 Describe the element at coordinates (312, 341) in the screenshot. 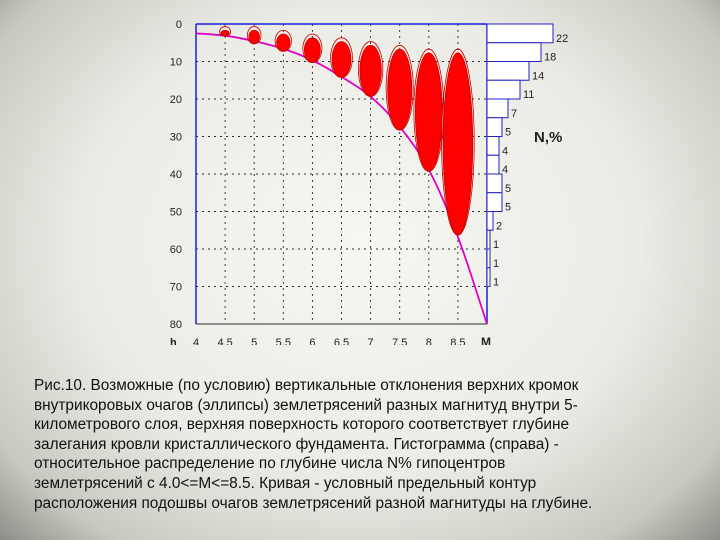

I see `x-tick-label: 6` at that location.